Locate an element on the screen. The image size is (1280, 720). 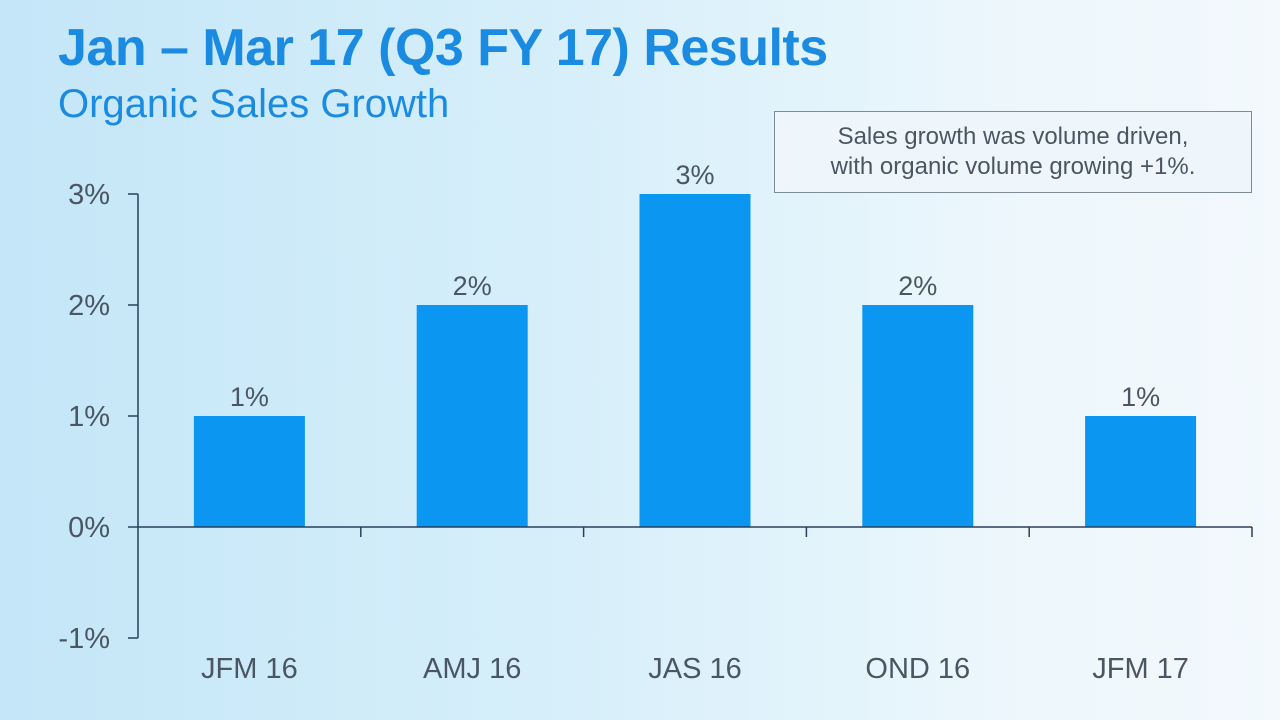
x-category-label: JFM 17 is located at coordinates (1140, 669).